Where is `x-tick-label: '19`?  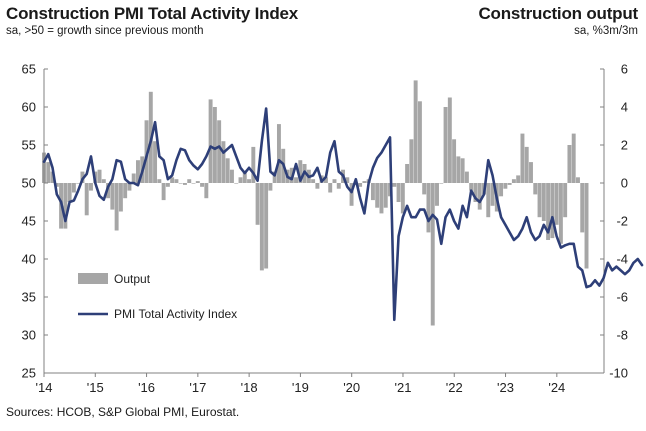 x-tick-label: '19 is located at coordinates (300, 387).